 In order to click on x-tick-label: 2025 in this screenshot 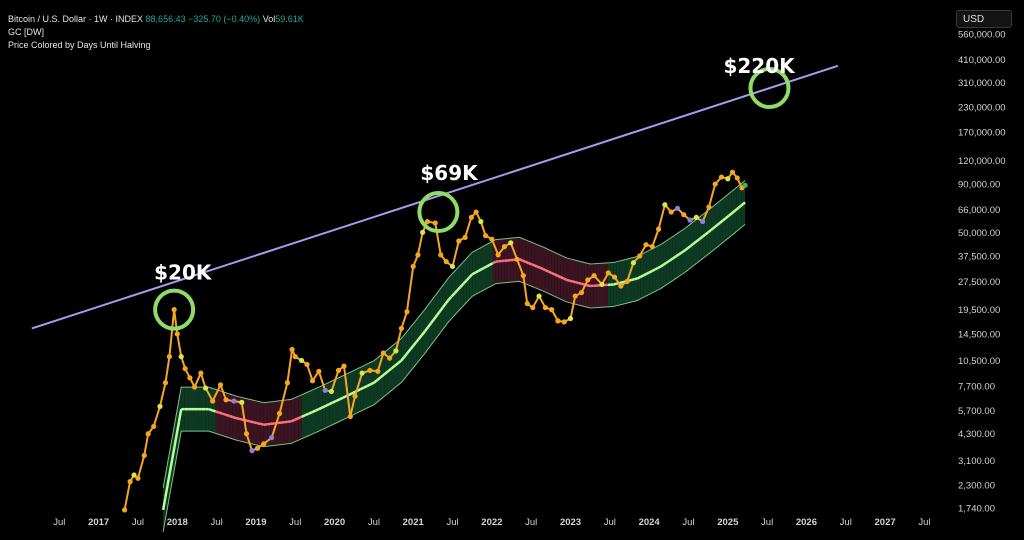, I will do `click(728, 522)`.